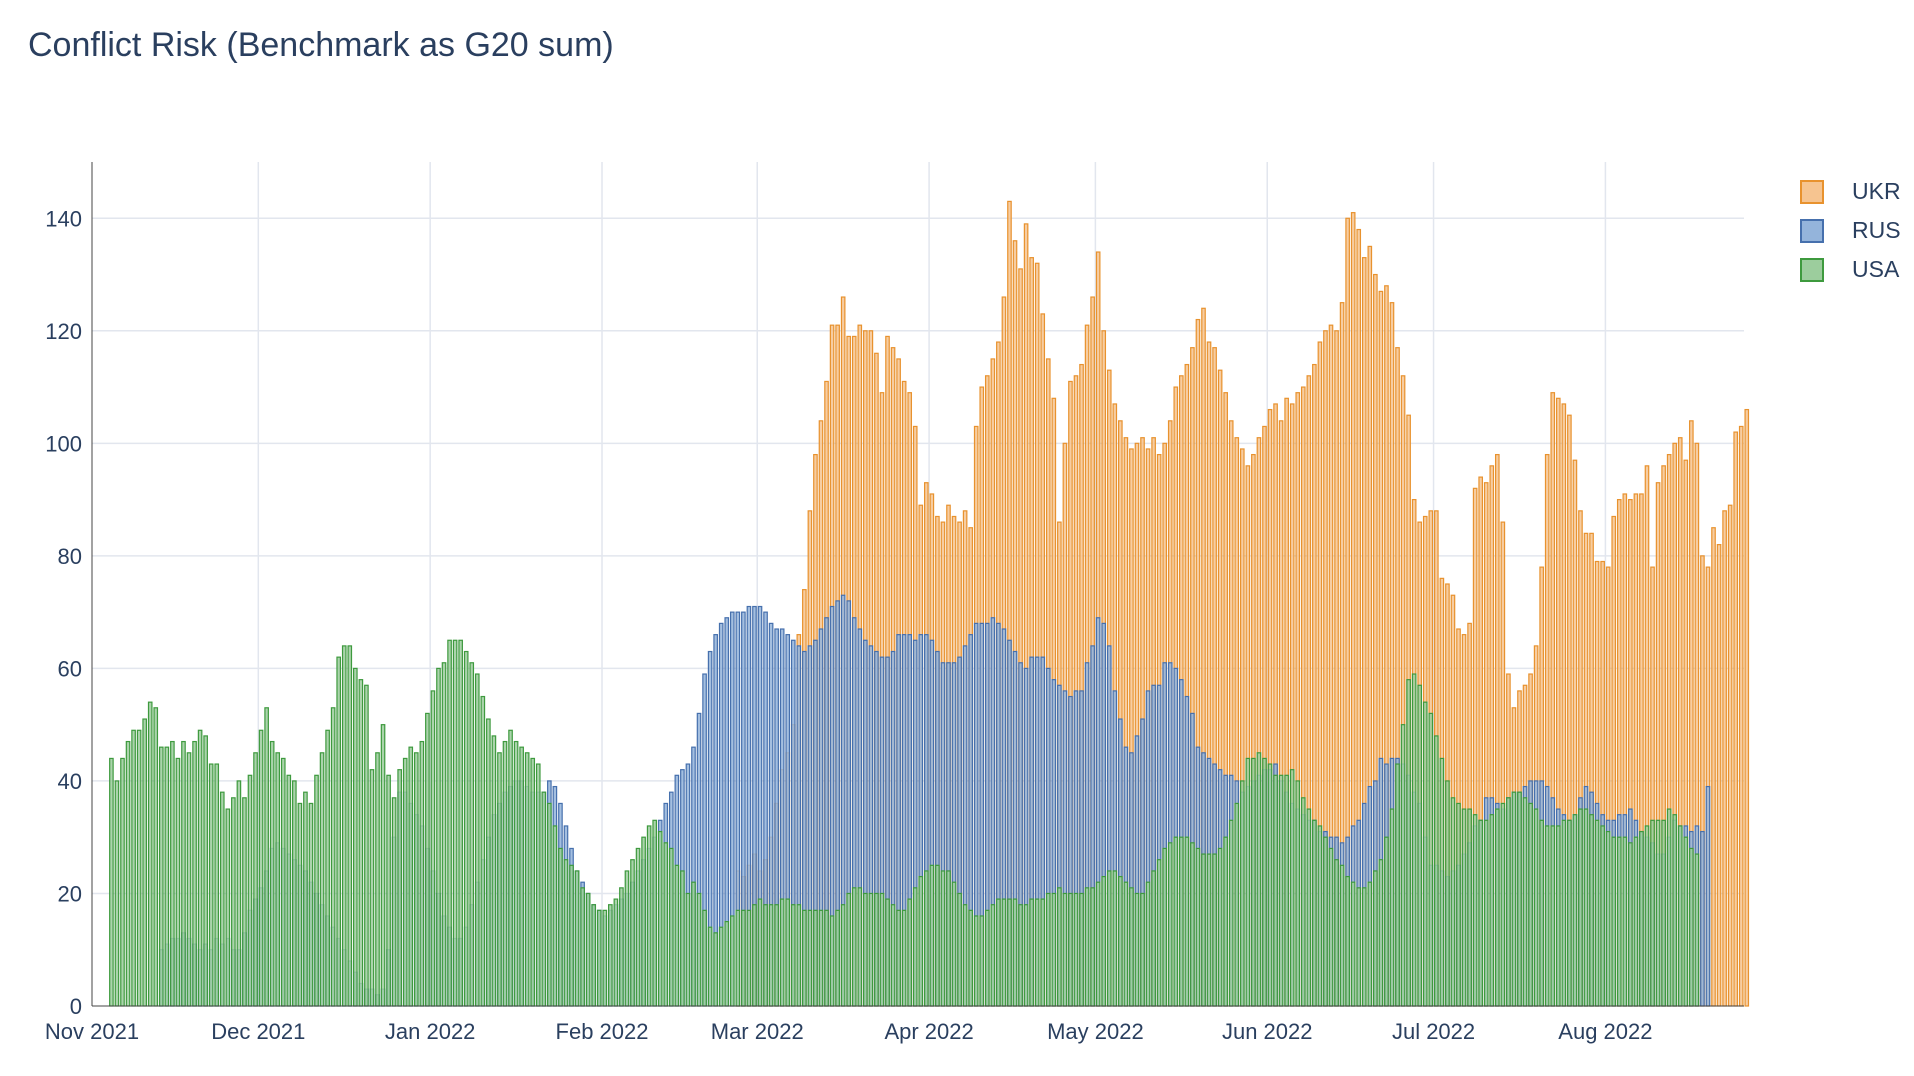 The image size is (1914, 1076). I want to click on legend-item-ukr: UKR, so click(1850, 191).